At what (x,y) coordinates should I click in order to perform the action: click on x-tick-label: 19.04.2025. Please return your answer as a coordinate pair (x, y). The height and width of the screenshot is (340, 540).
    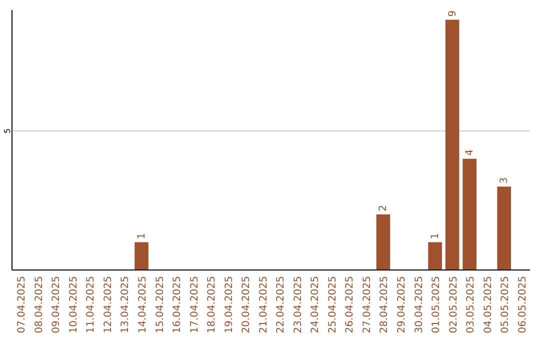
    Looking at the image, I should click on (229, 305).